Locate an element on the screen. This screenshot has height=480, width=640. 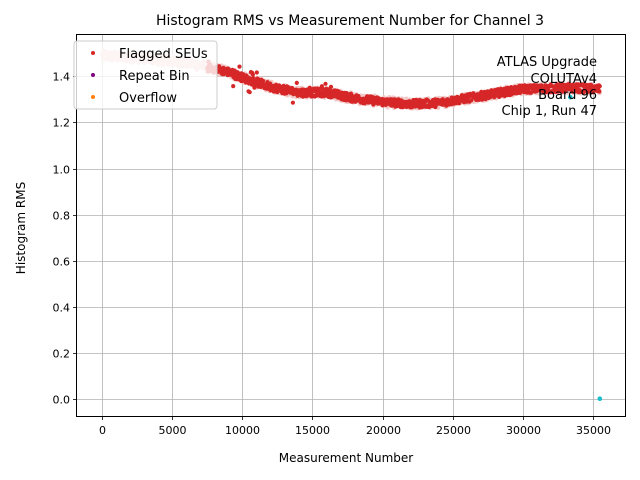
x-tick-label: 20000 is located at coordinates (383, 430).